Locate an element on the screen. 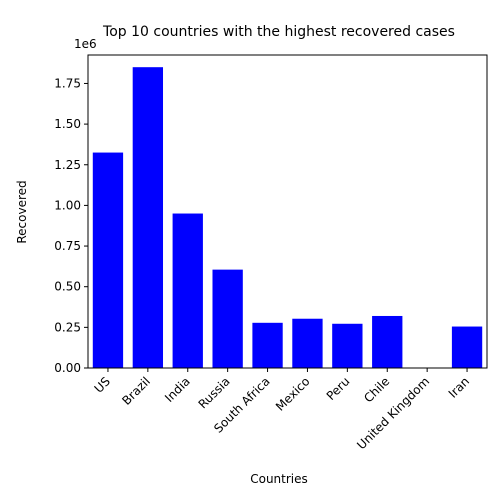 This screenshot has width=500, height=504. y-tick-label: 1.00 is located at coordinates (67, 205).